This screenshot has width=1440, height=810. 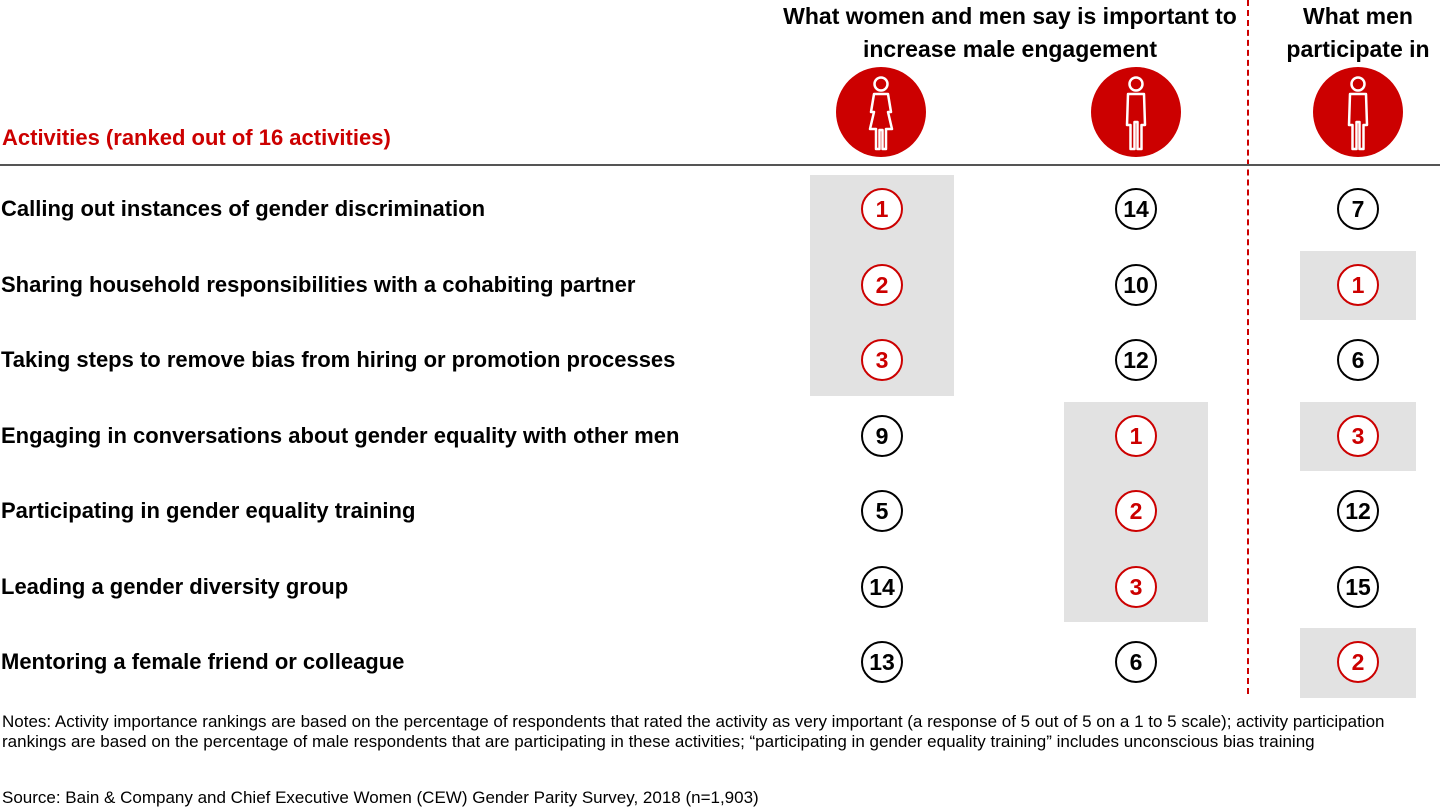 What do you see at coordinates (1248, 347) in the screenshot?
I see `column-divider` at bounding box center [1248, 347].